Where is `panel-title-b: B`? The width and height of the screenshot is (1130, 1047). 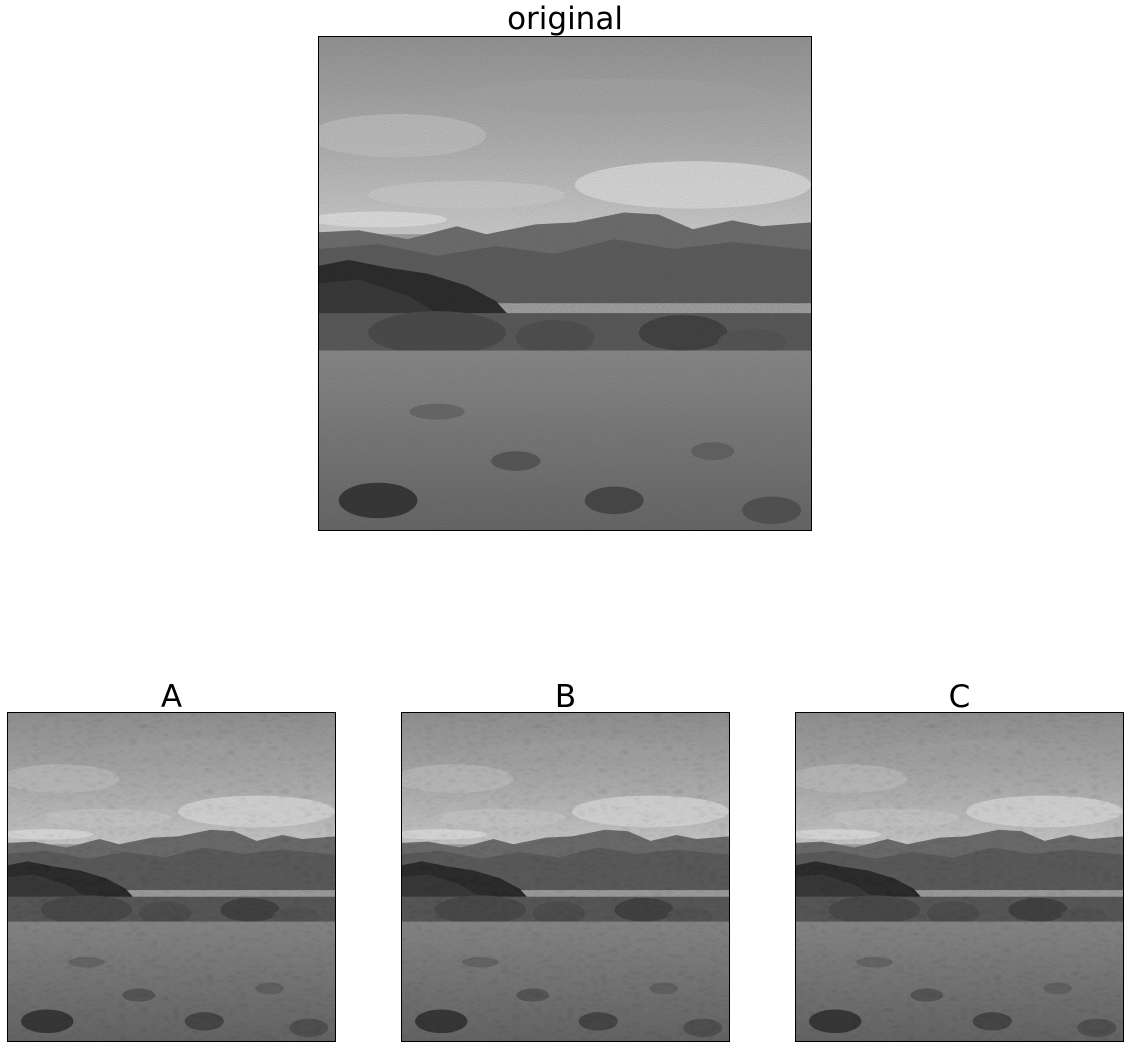 panel-title-b: B is located at coordinates (565, 697).